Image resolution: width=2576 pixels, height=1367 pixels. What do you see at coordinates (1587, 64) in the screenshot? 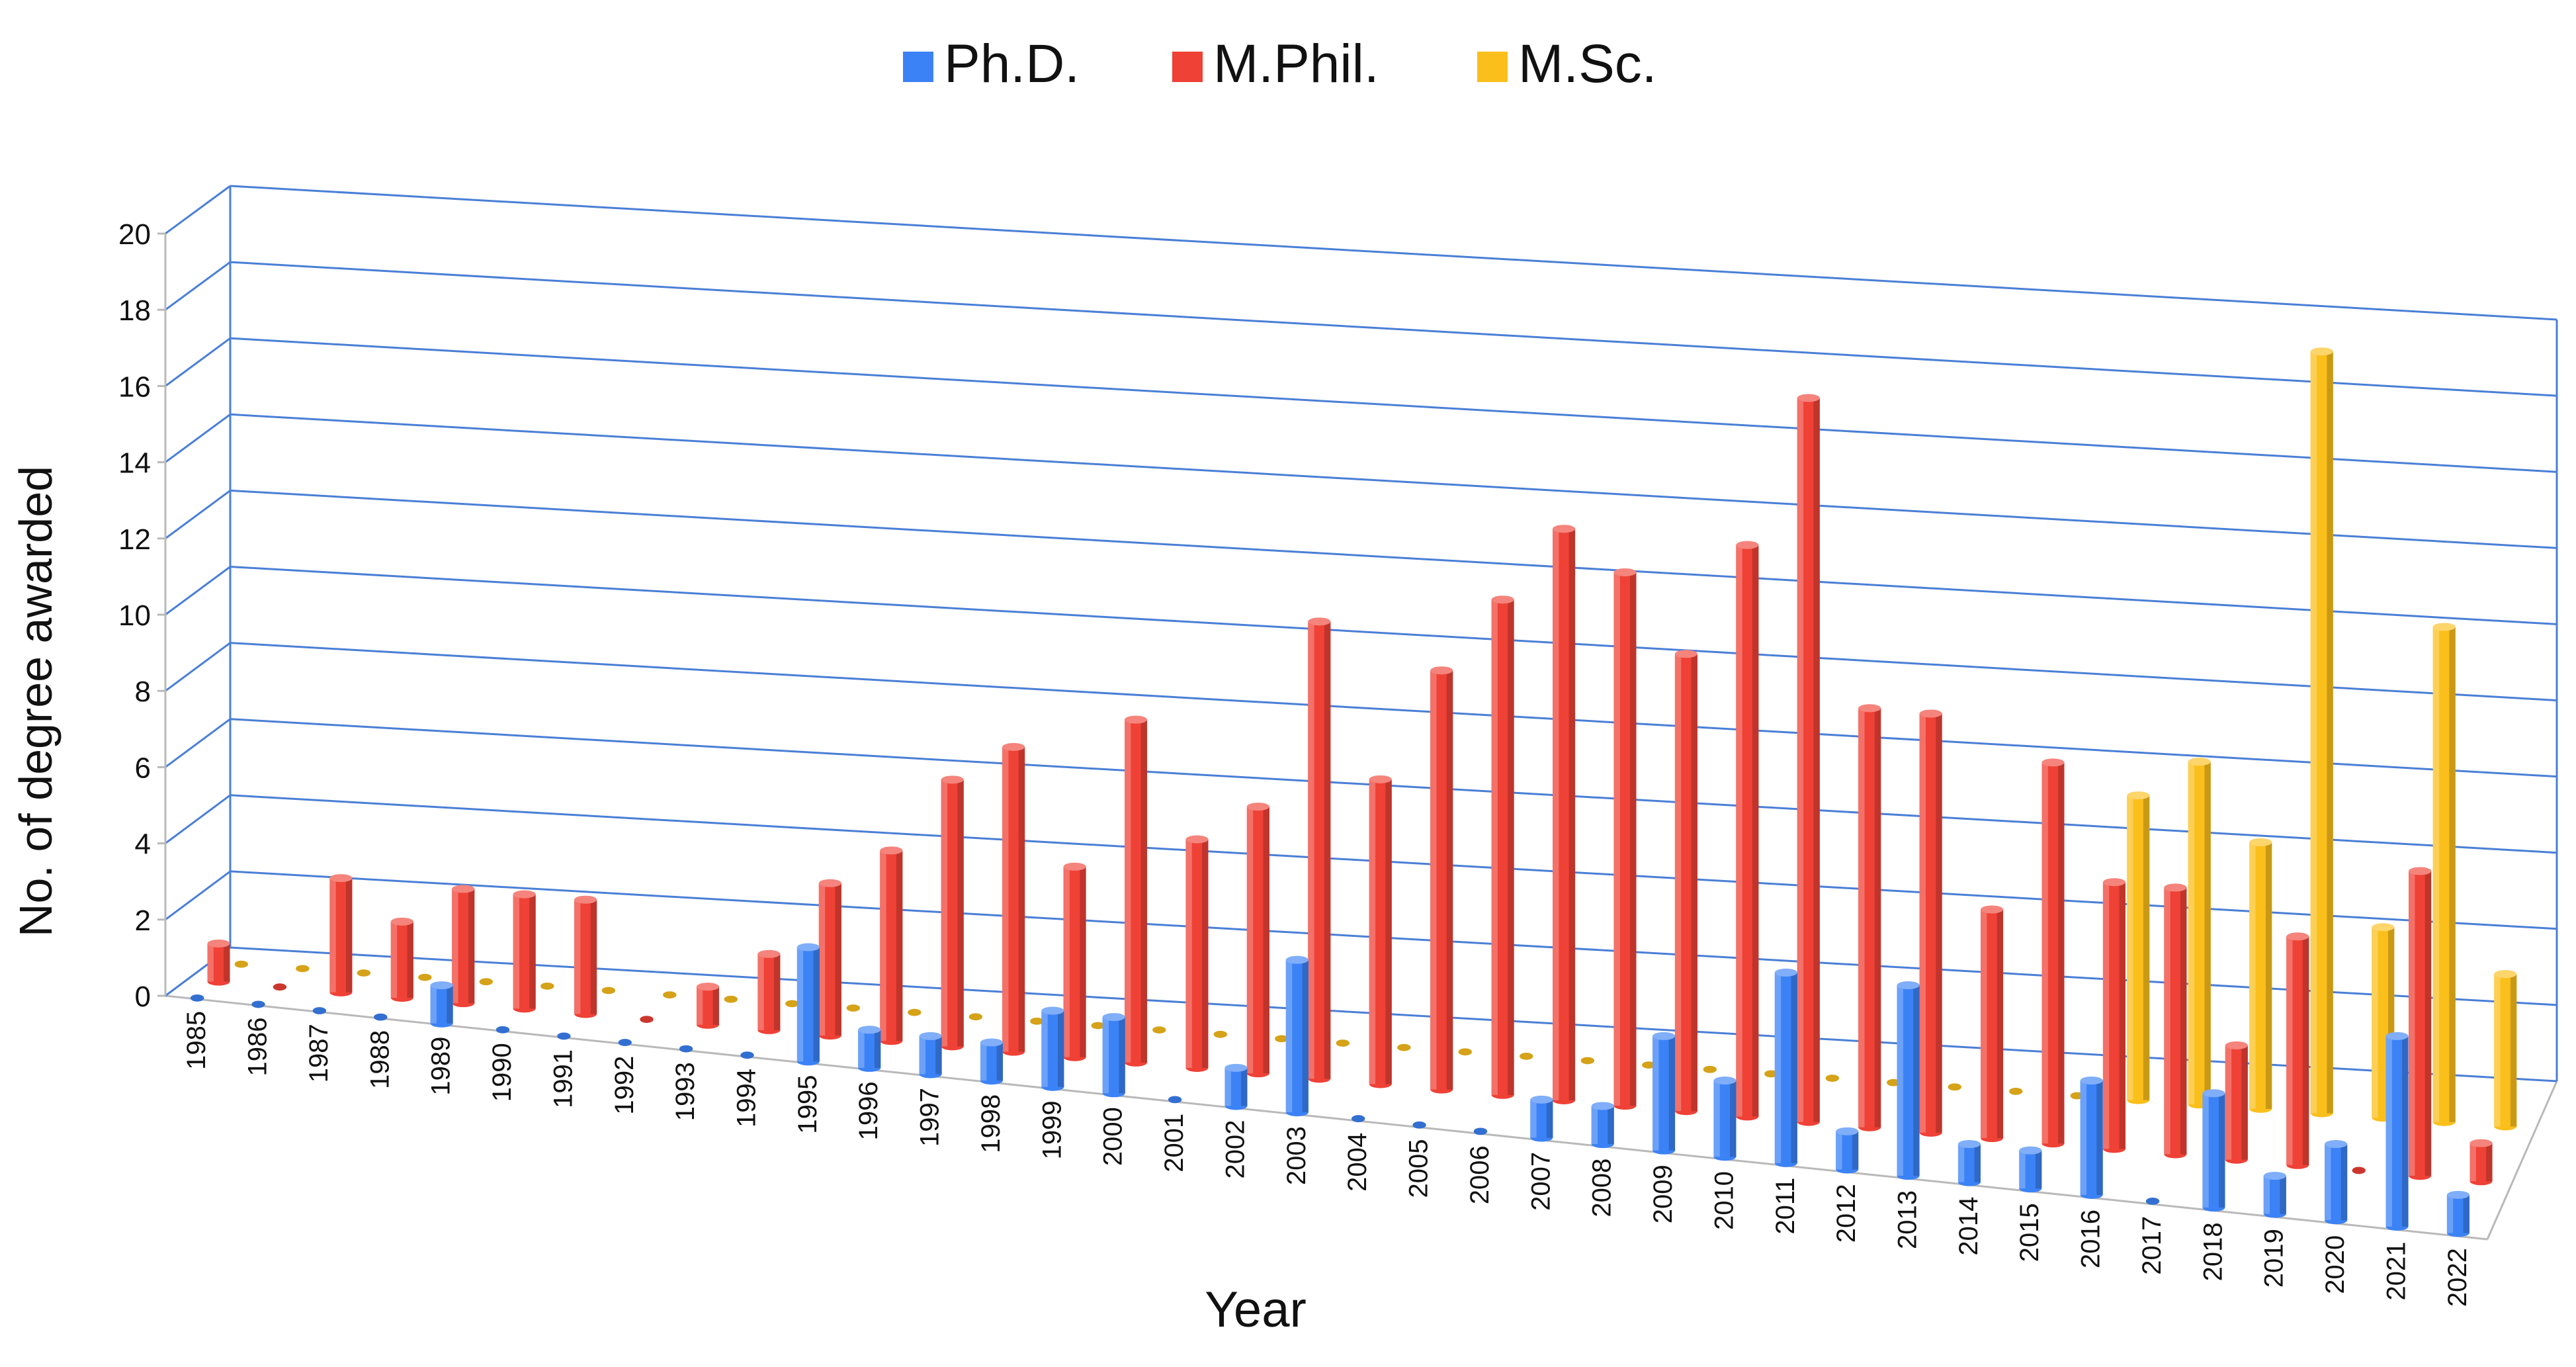
I see `legend-label: M.Sc.` at bounding box center [1587, 64].